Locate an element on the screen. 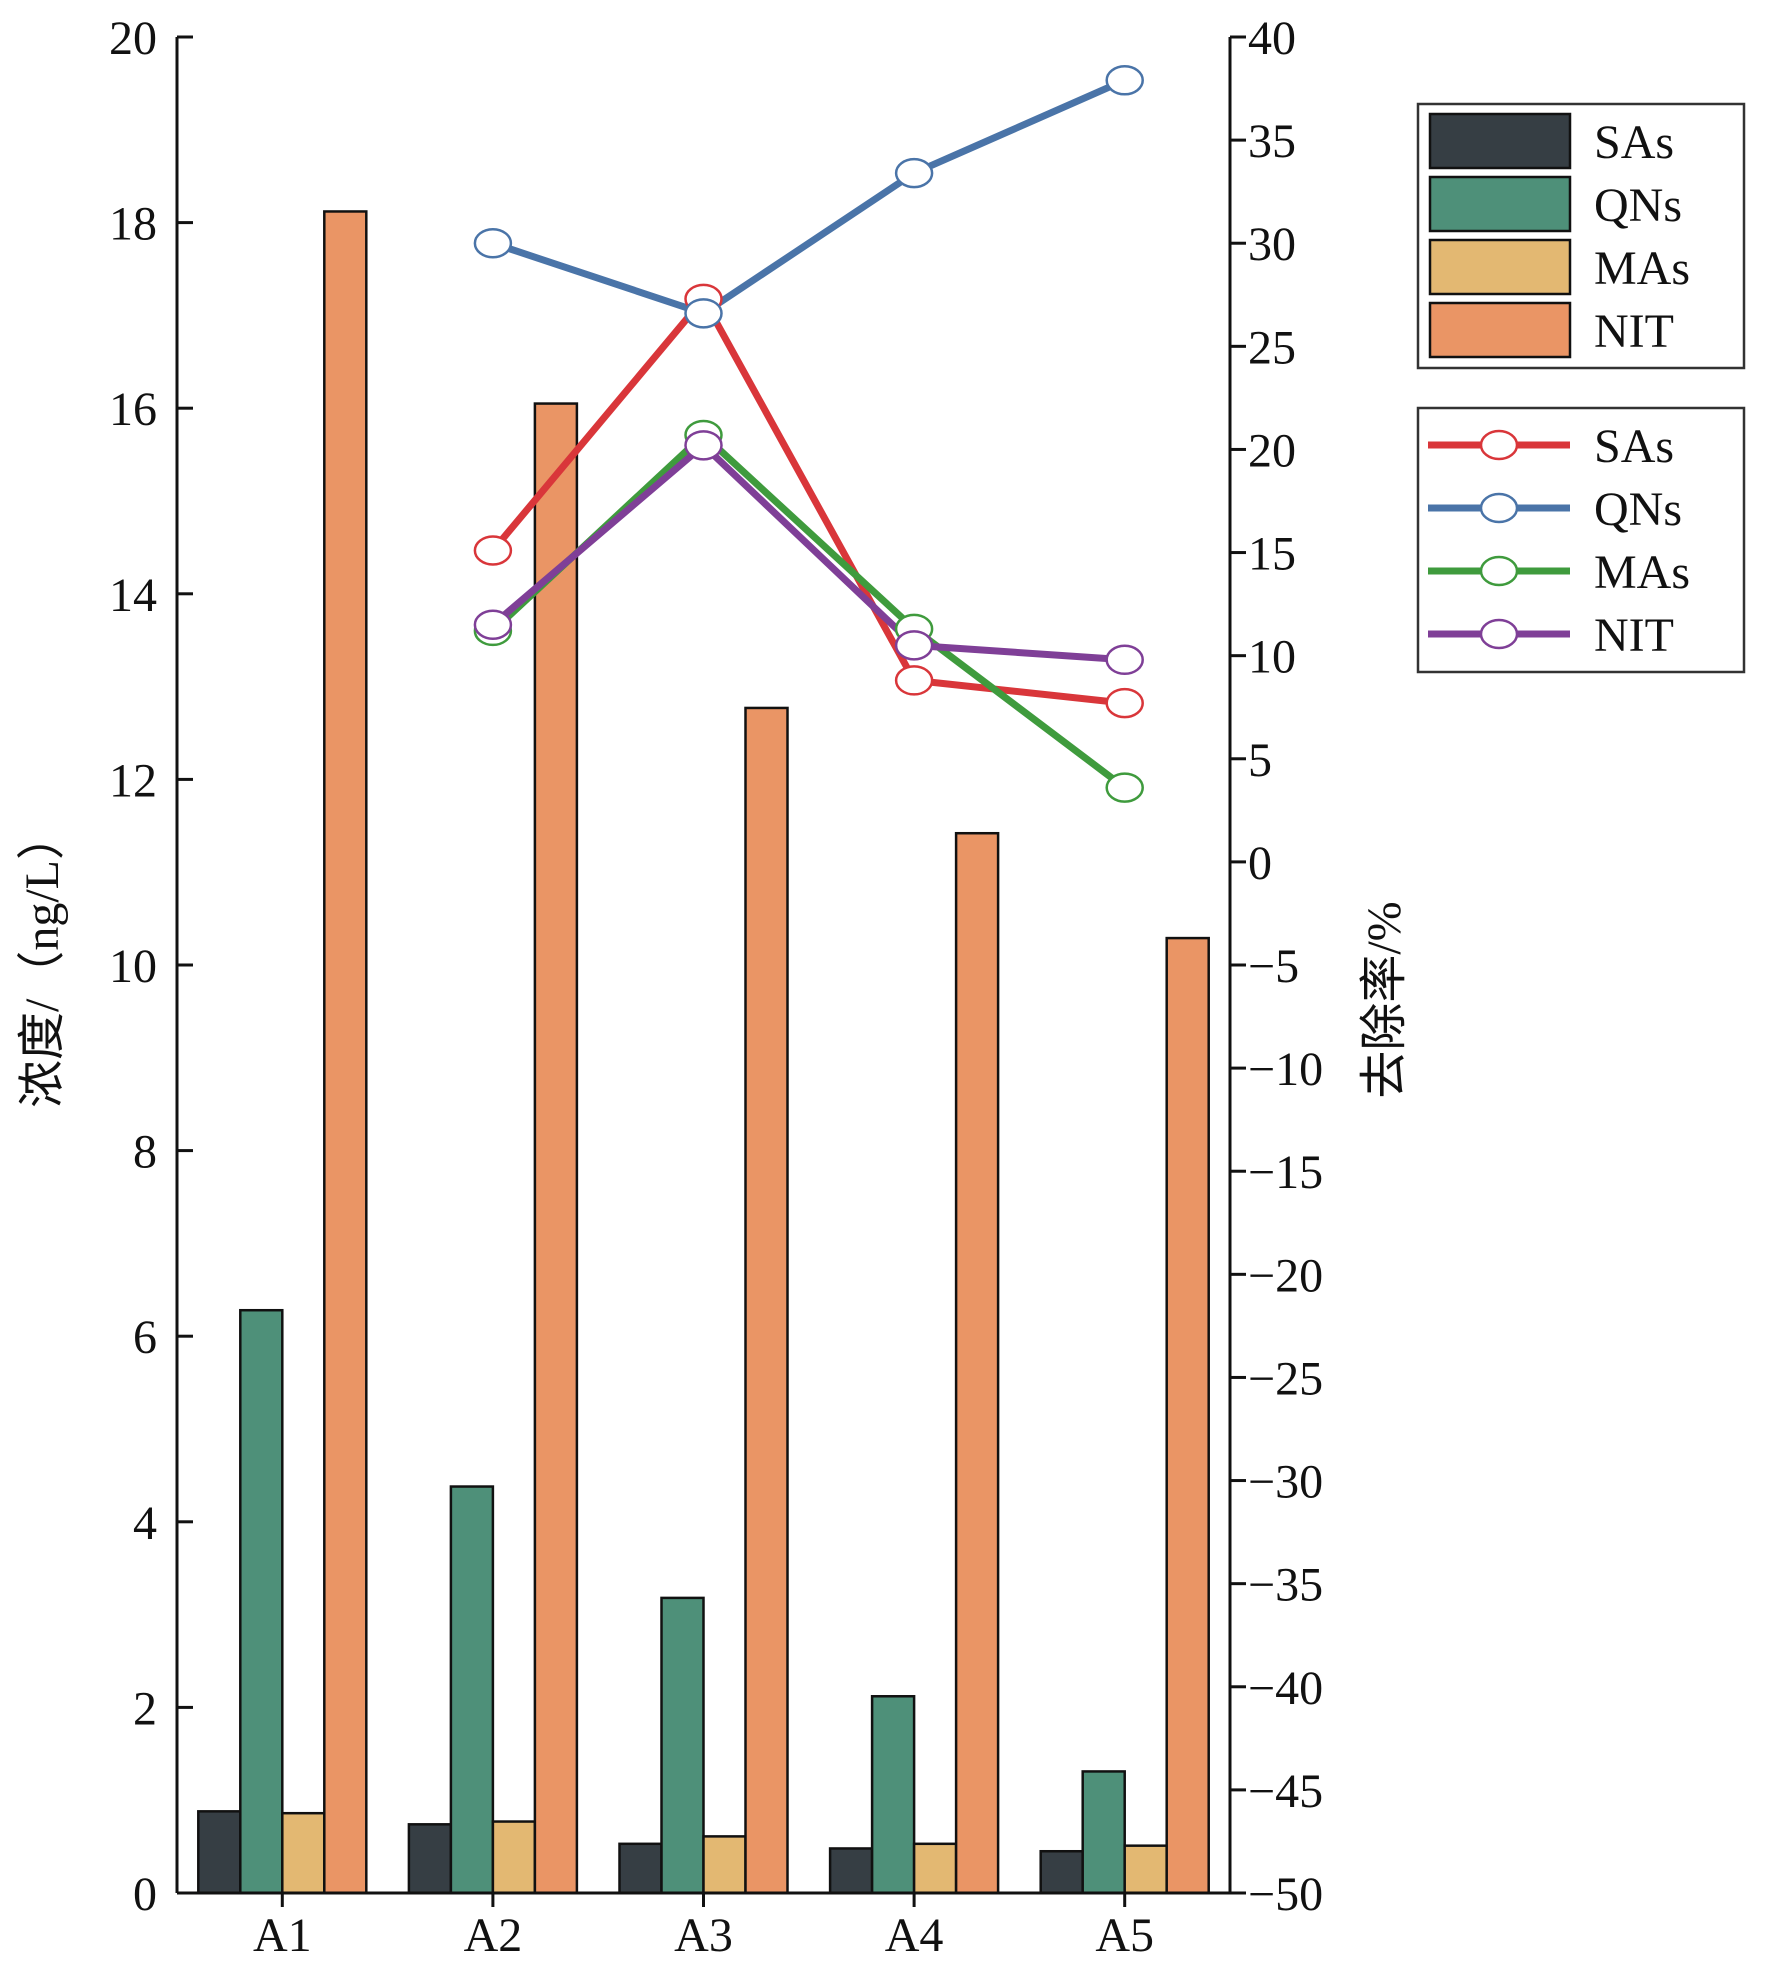 This screenshot has height=1977, width=1766. legend-line-marker-nit is located at coordinates (1499, 634).